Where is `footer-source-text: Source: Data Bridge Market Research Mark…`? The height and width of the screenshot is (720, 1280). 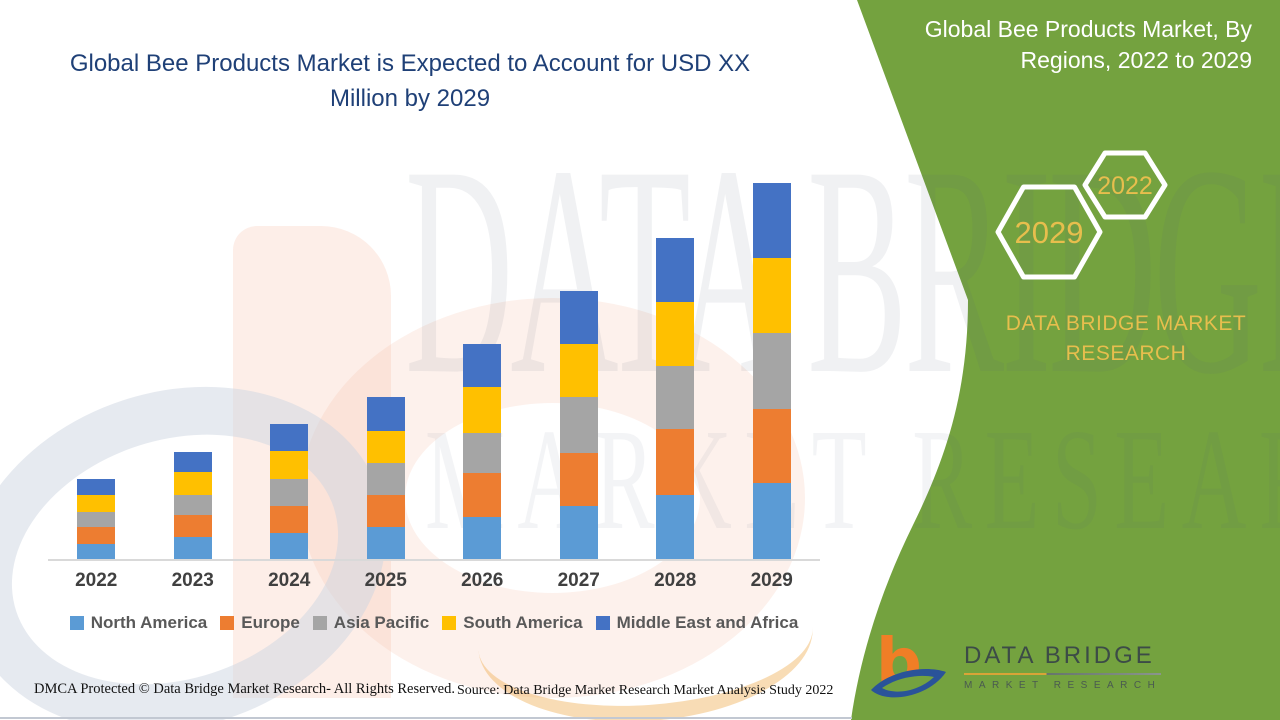 footer-source-text: Source: Data Bridge Market Research Mark… is located at coordinates (645, 690).